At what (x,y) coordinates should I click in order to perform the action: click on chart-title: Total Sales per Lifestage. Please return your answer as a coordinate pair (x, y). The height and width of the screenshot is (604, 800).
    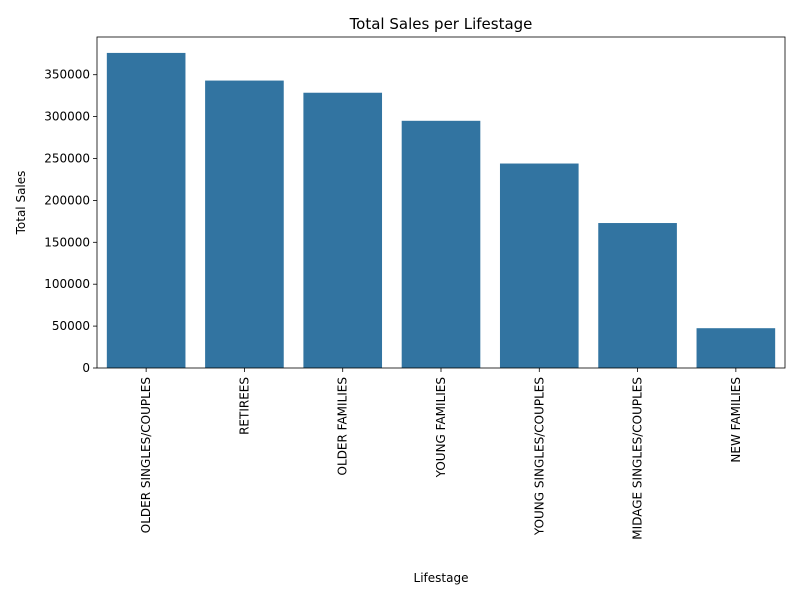
    Looking at the image, I should click on (441, 24).